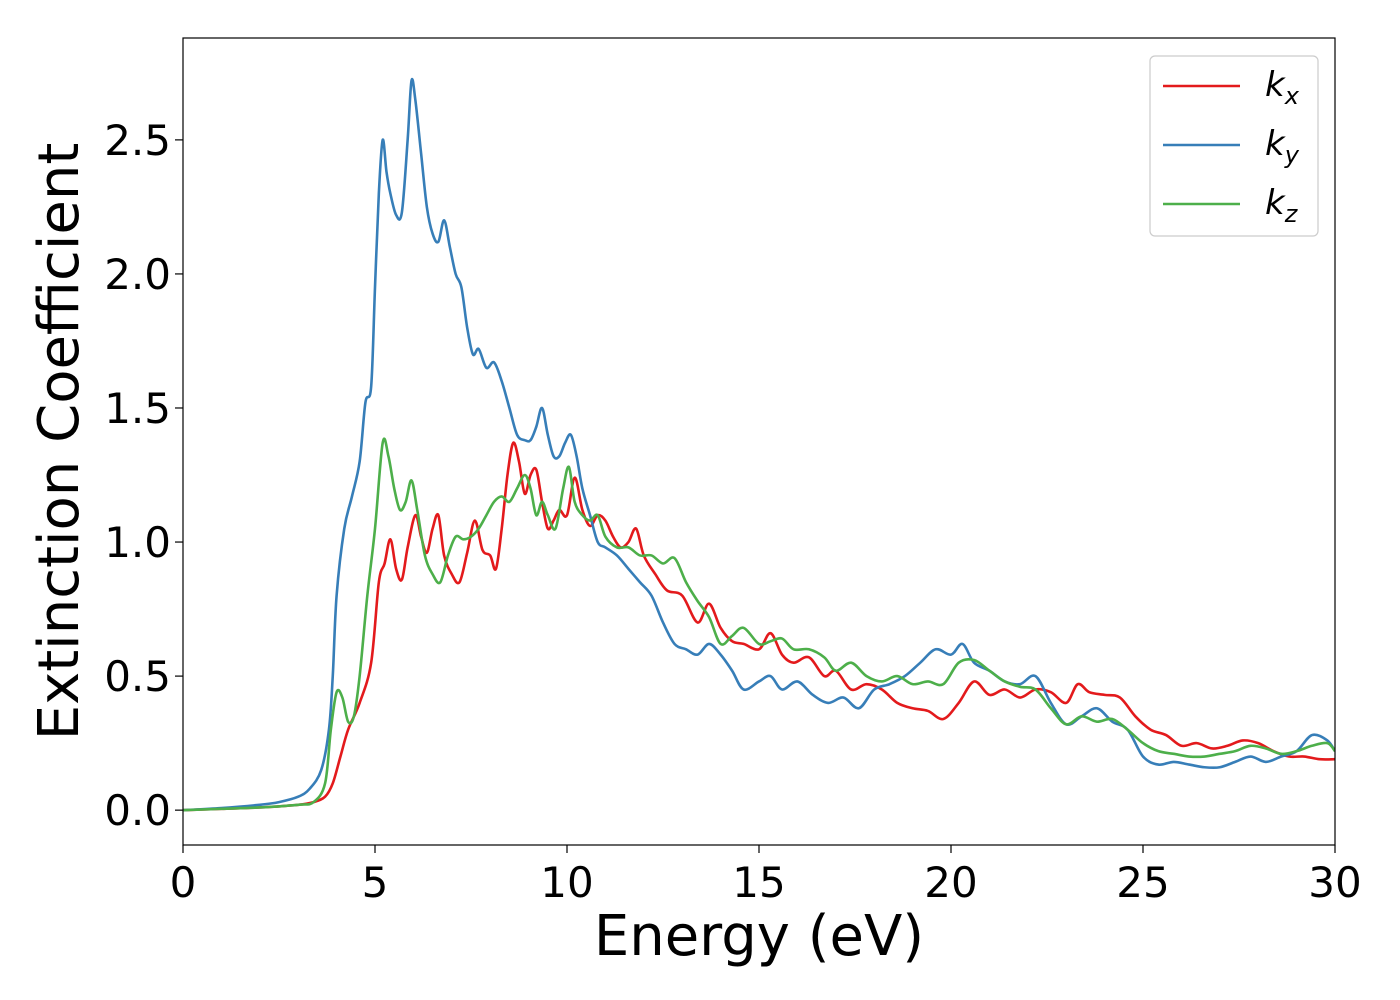  I want to click on legend-label-z: kz, so click(1282, 205).